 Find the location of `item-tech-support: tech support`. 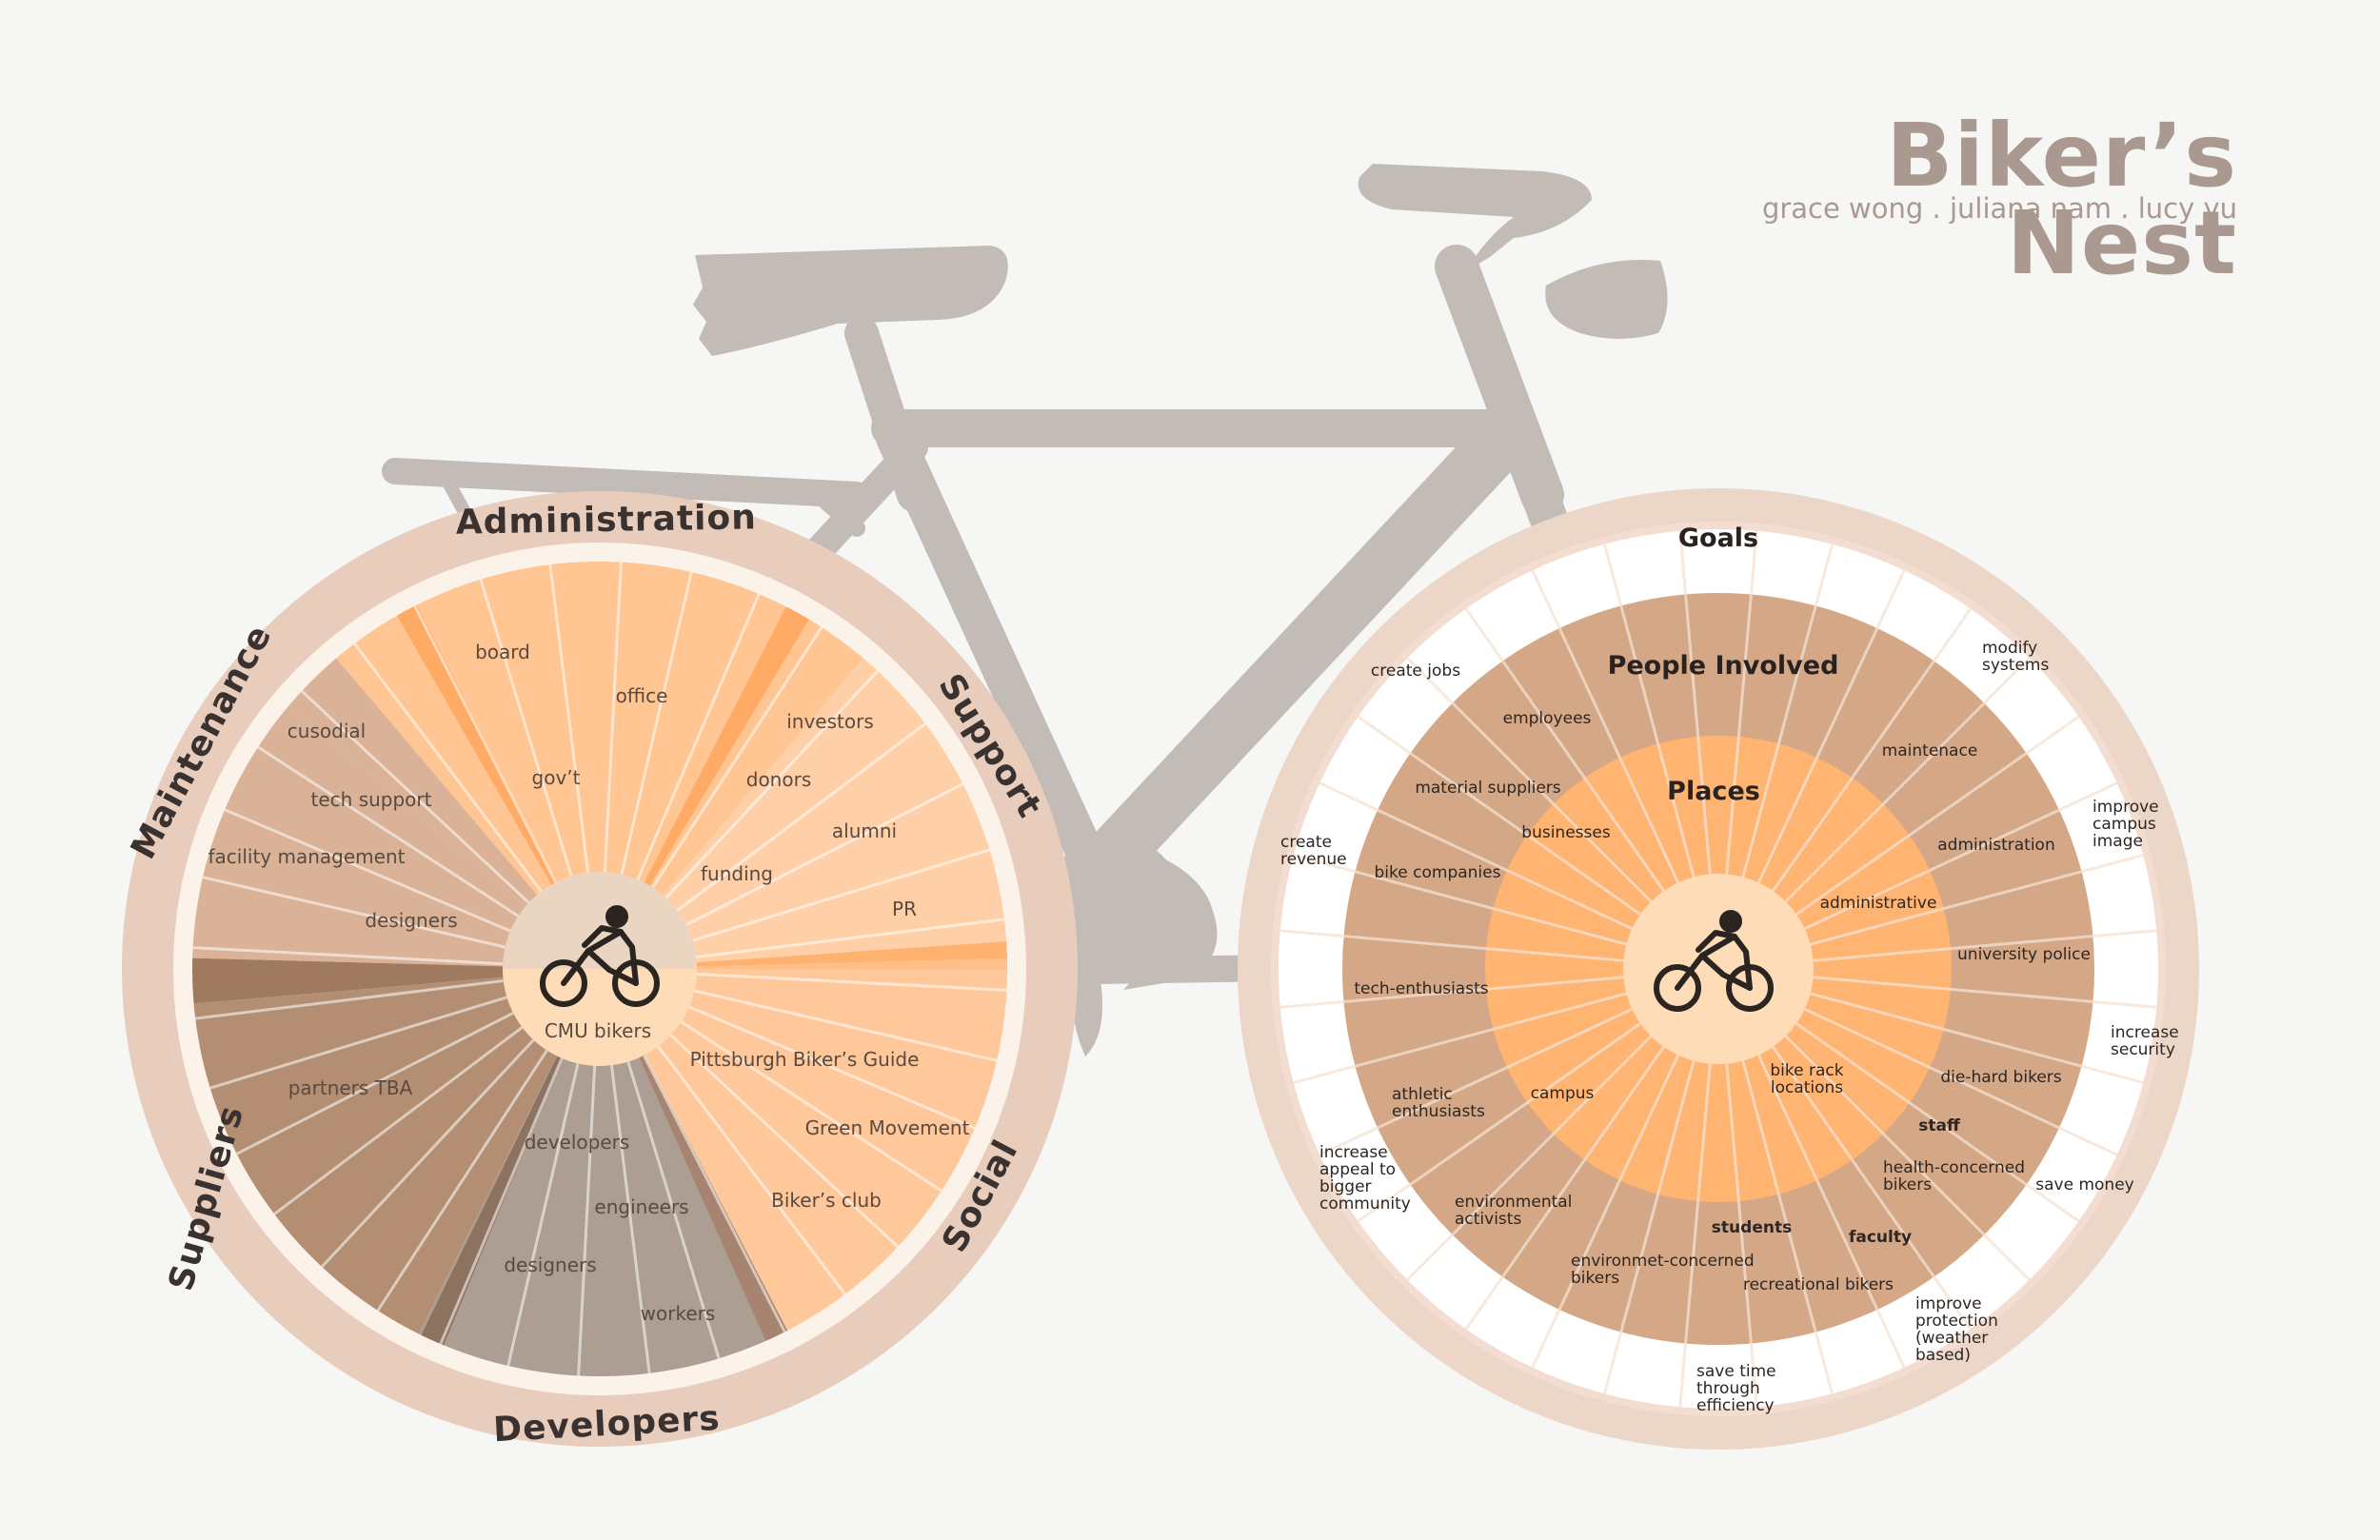

item-tech-support: tech support is located at coordinates (371, 799).